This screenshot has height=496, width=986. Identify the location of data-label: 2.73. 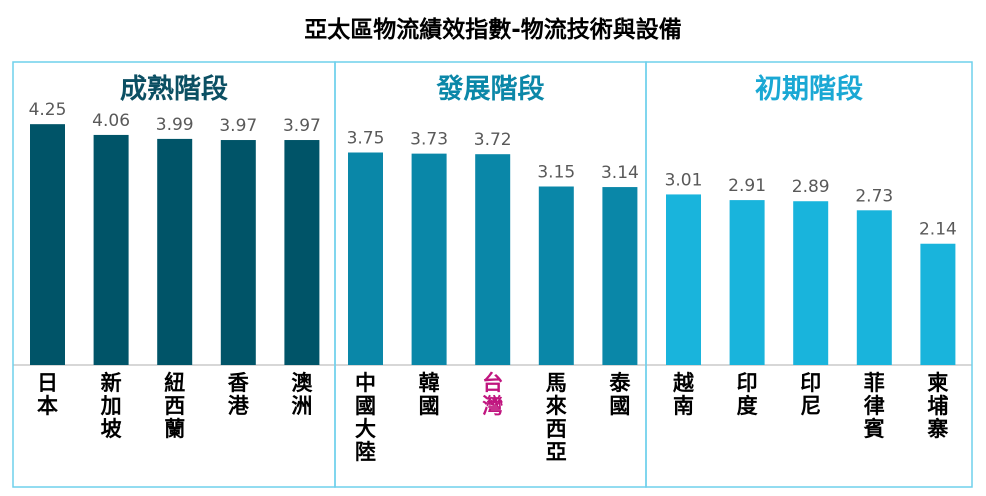
(874, 196).